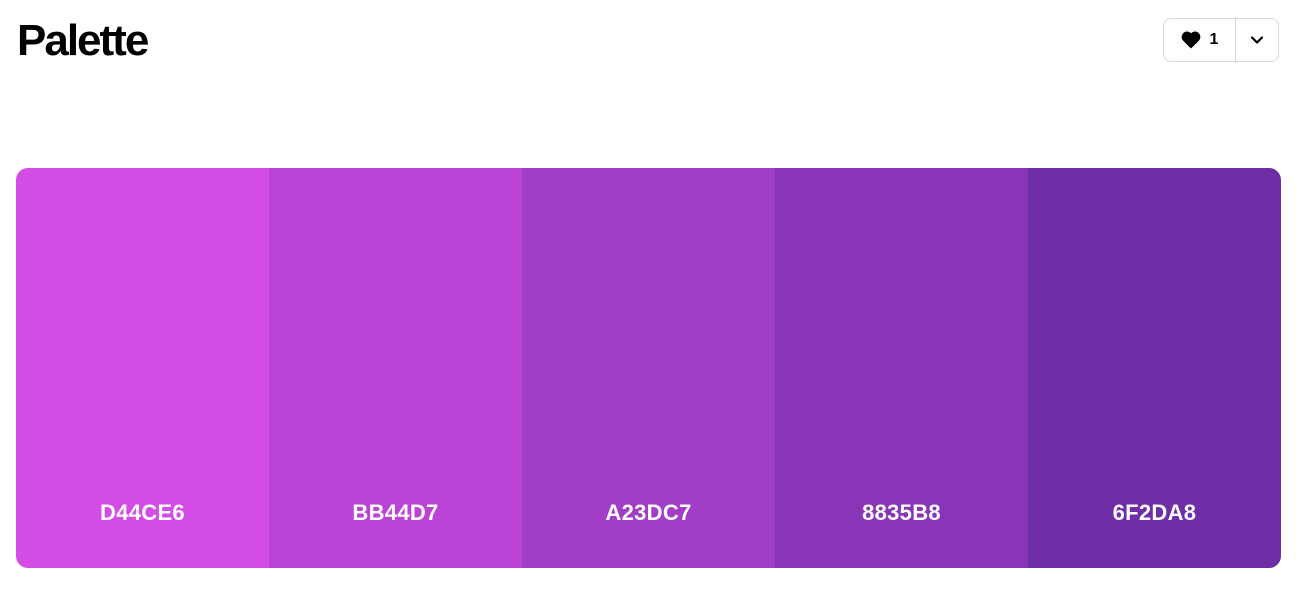 This screenshot has height=598, width=1299. What do you see at coordinates (901, 512) in the screenshot?
I see `swatch-hex-code: 8835B8` at bounding box center [901, 512].